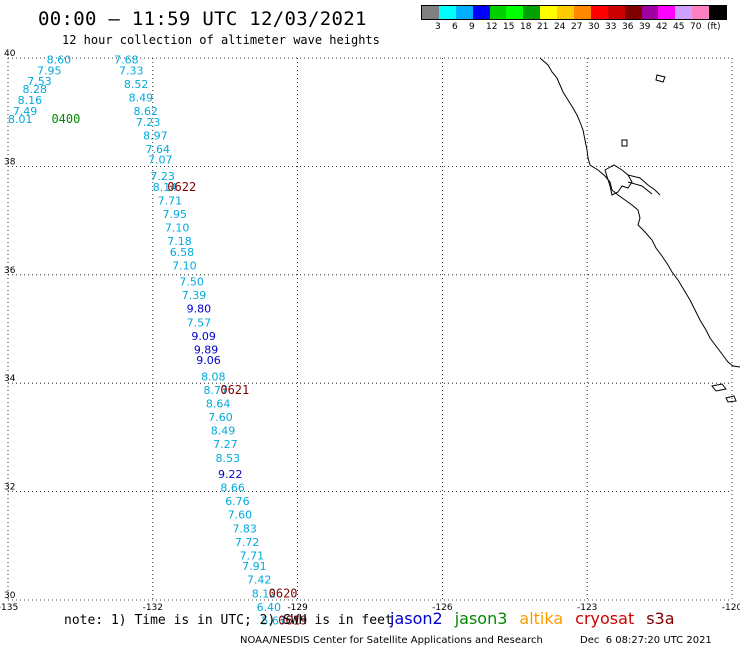  I want to click on delta-outline, so click(644, 185).